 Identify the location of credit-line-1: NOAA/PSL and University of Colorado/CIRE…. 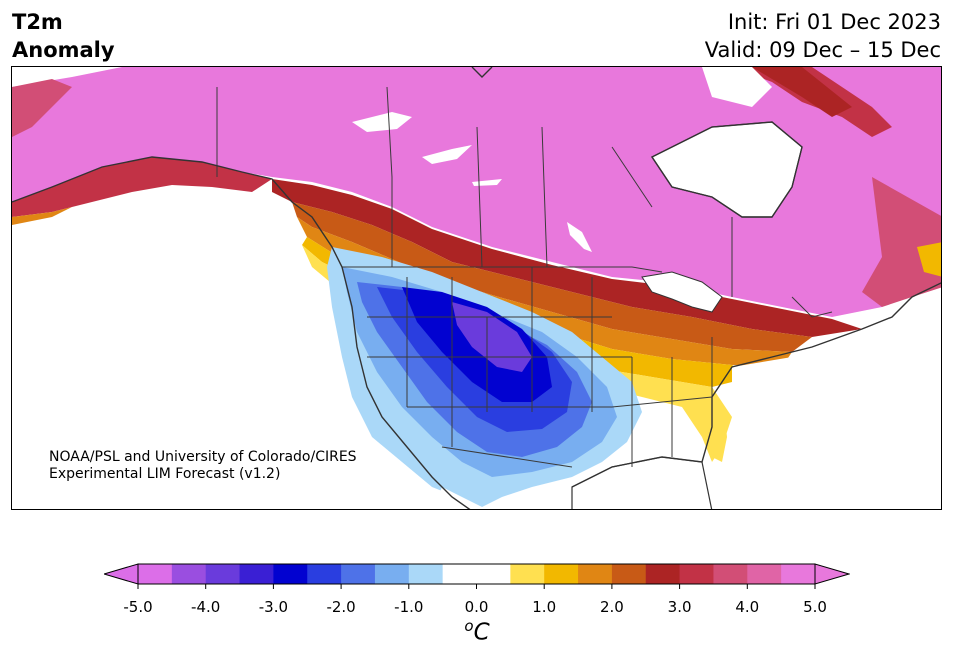
(203, 457).